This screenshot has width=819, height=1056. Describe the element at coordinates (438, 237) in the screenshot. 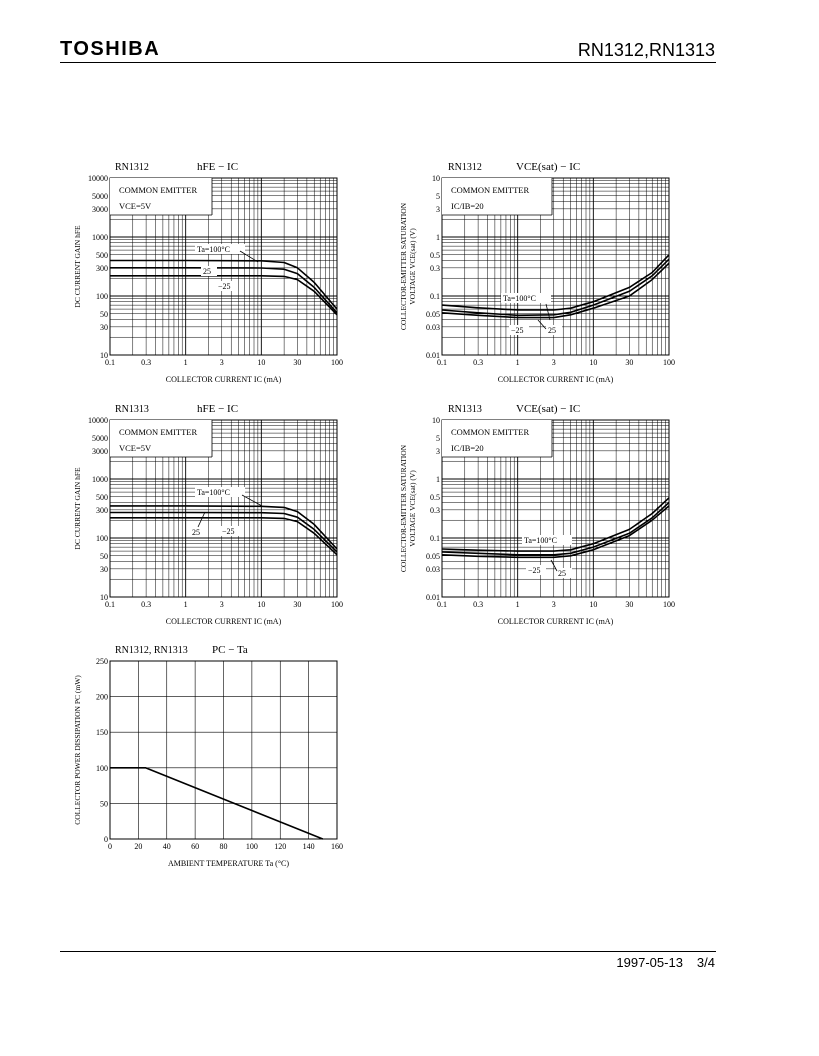

I see `y-tick-label: 1` at that location.